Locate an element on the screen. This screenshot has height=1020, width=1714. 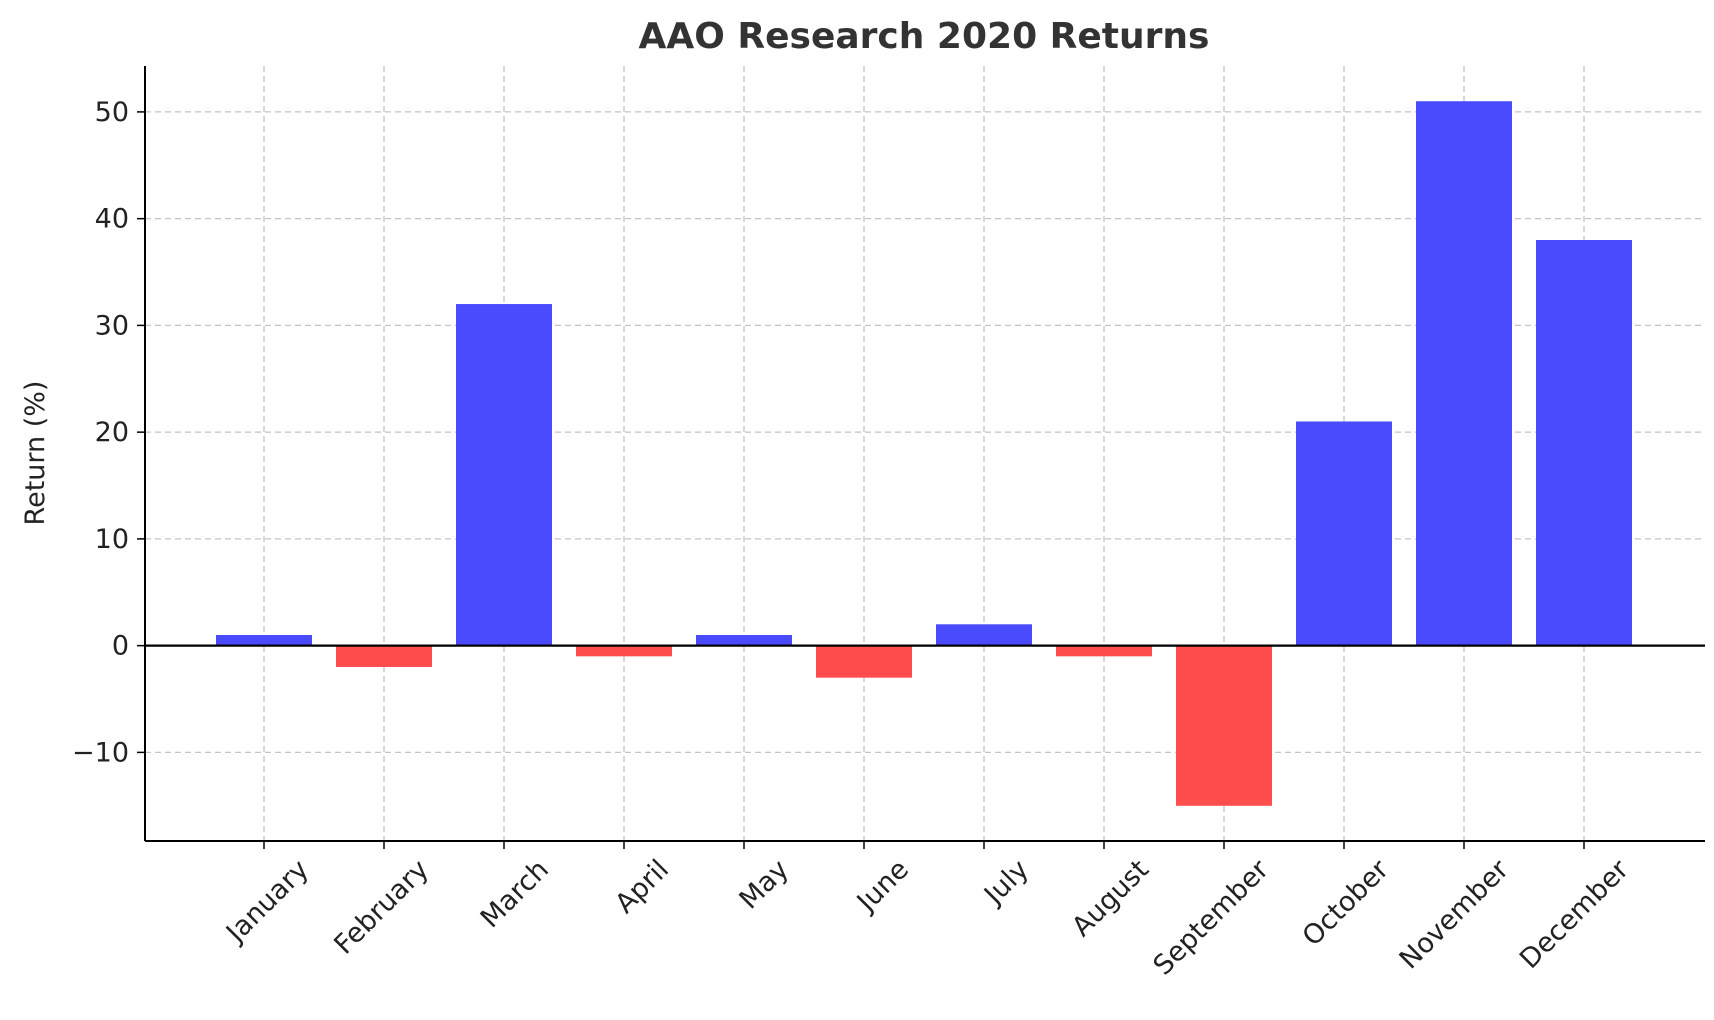
x-tick-label: August is located at coordinates (1110, 898).